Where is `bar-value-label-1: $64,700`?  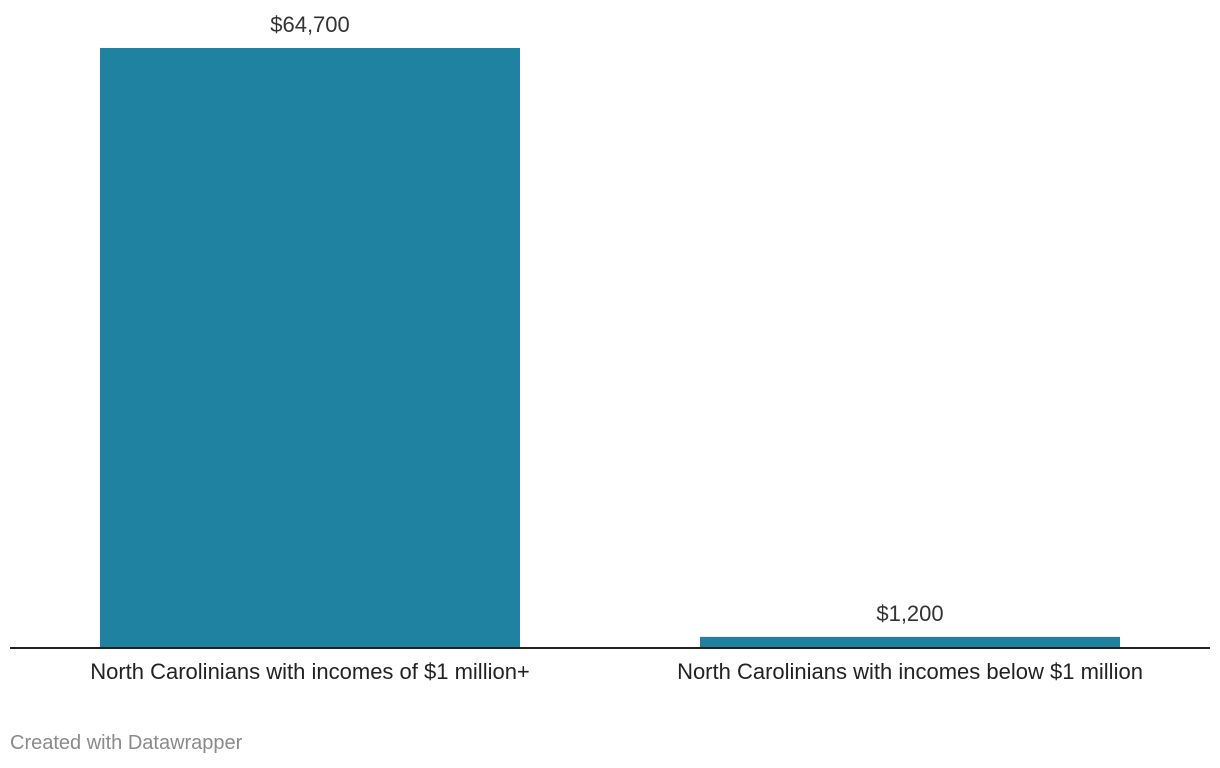 bar-value-label-1: $64,700 is located at coordinates (310, 24).